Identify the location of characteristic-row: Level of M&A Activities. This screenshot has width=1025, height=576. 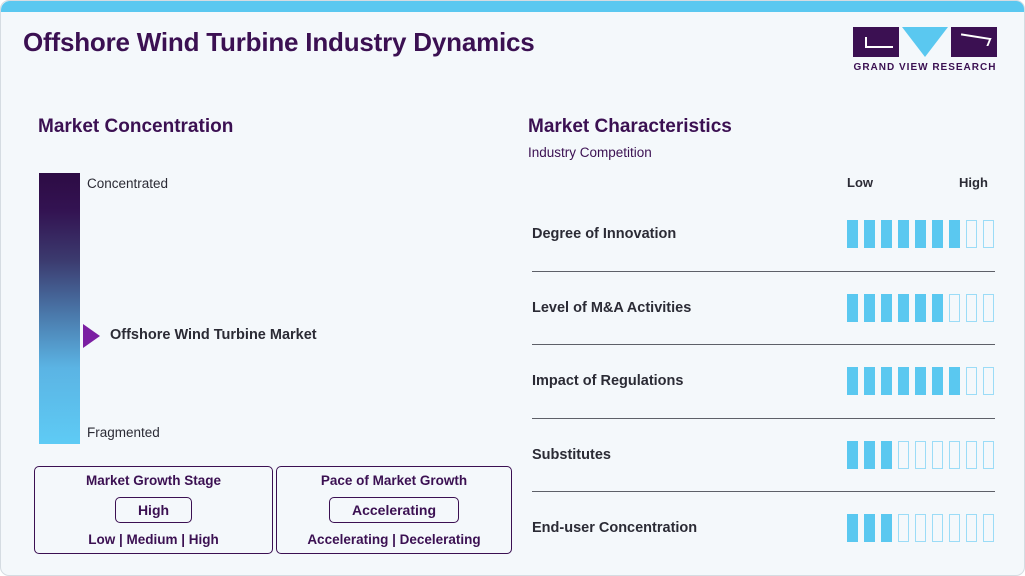
(763, 308).